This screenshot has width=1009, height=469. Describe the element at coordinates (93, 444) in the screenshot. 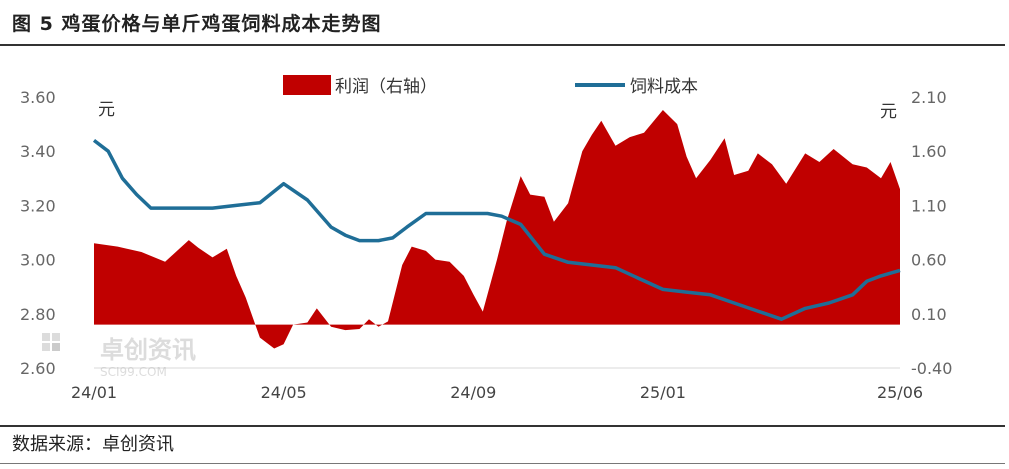

I see `data-source: 数据来源：卓创资讯` at that location.